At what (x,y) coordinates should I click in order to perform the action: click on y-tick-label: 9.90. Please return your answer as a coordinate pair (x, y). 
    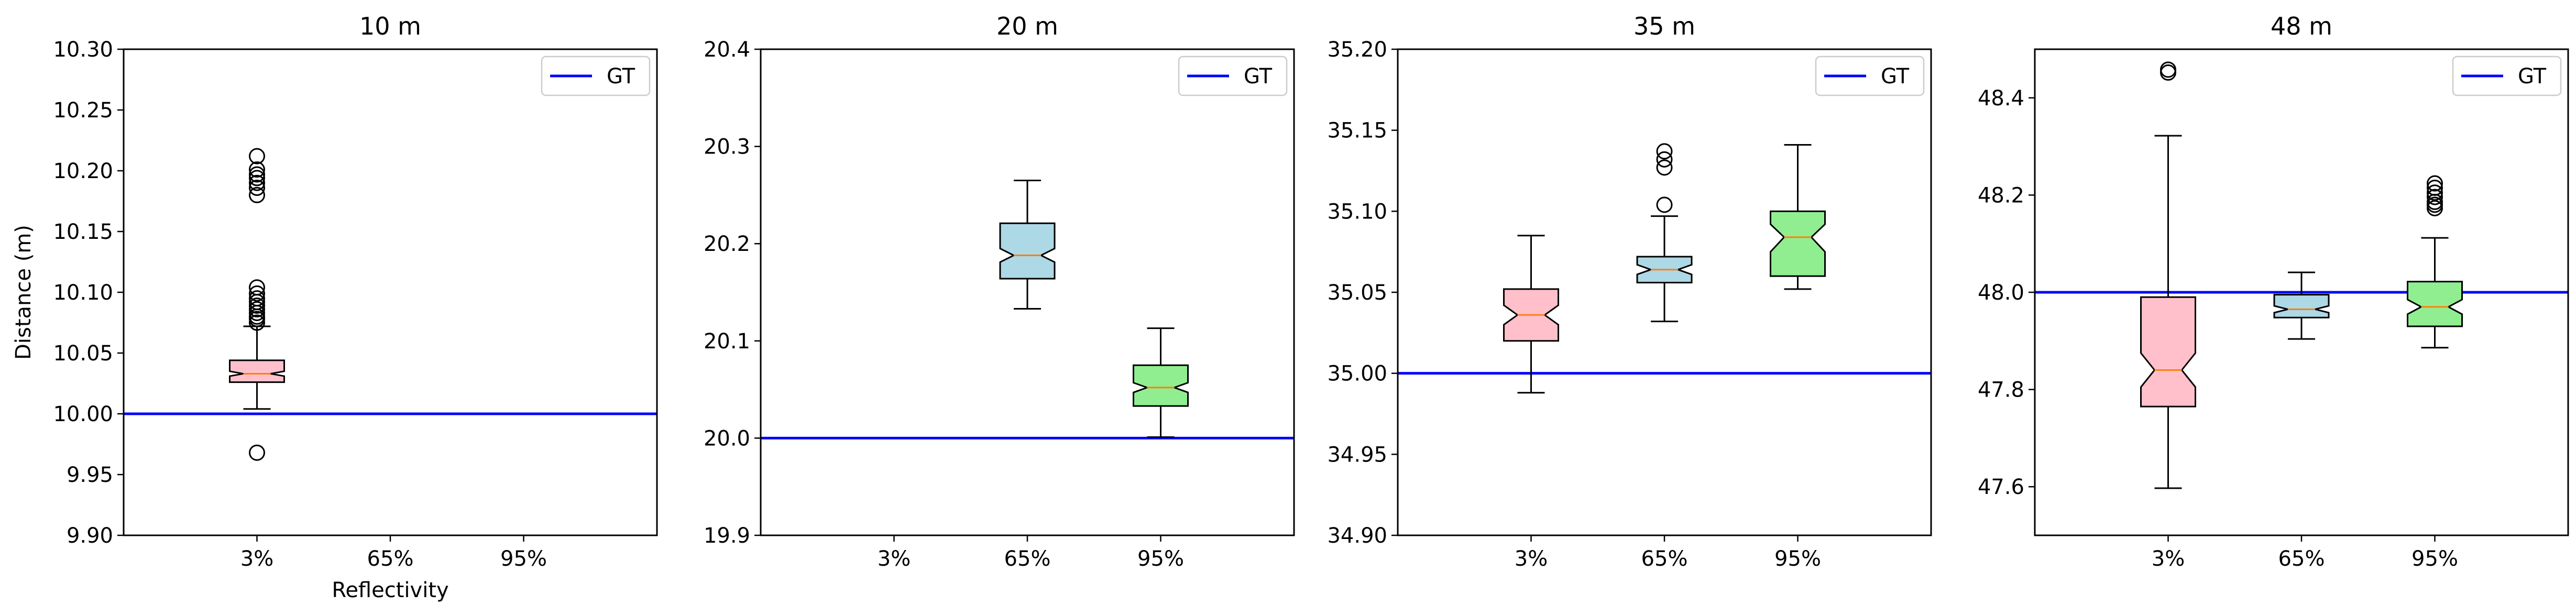
    Looking at the image, I should click on (90, 536).